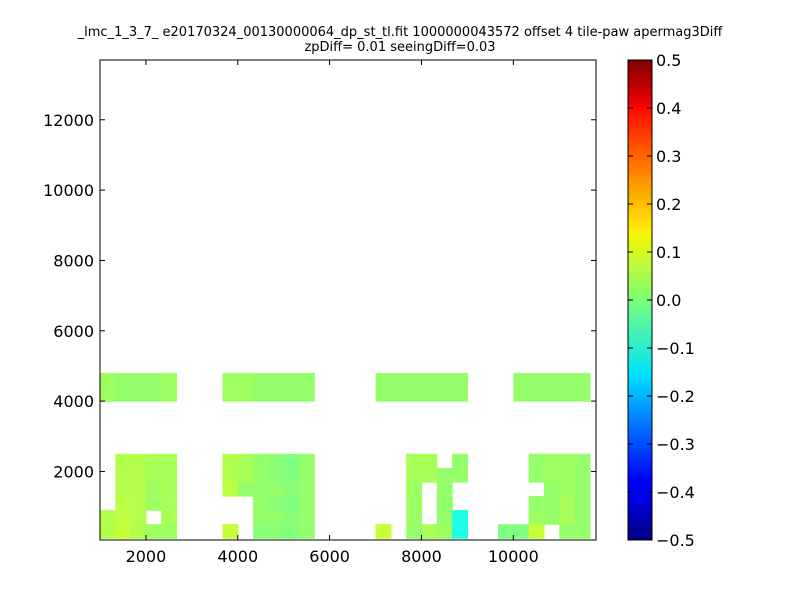 This screenshot has height=600, width=800. What do you see at coordinates (73, 331) in the screenshot?
I see `y-tick-label: 6000` at bounding box center [73, 331].